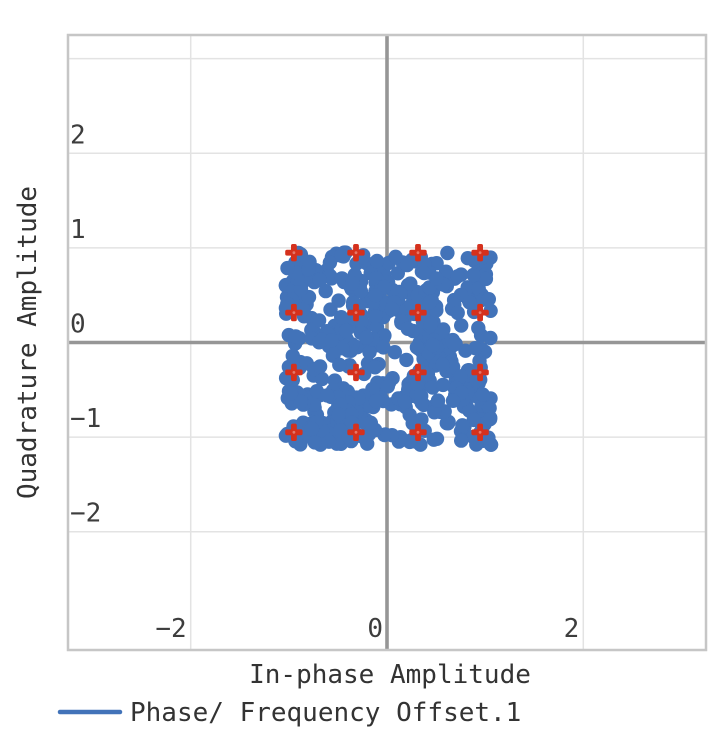  What do you see at coordinates (325, 713) in the screenshot?
I see `legend-label: Phase/ Frequency Offset.1` at bounding box center [325, 713].